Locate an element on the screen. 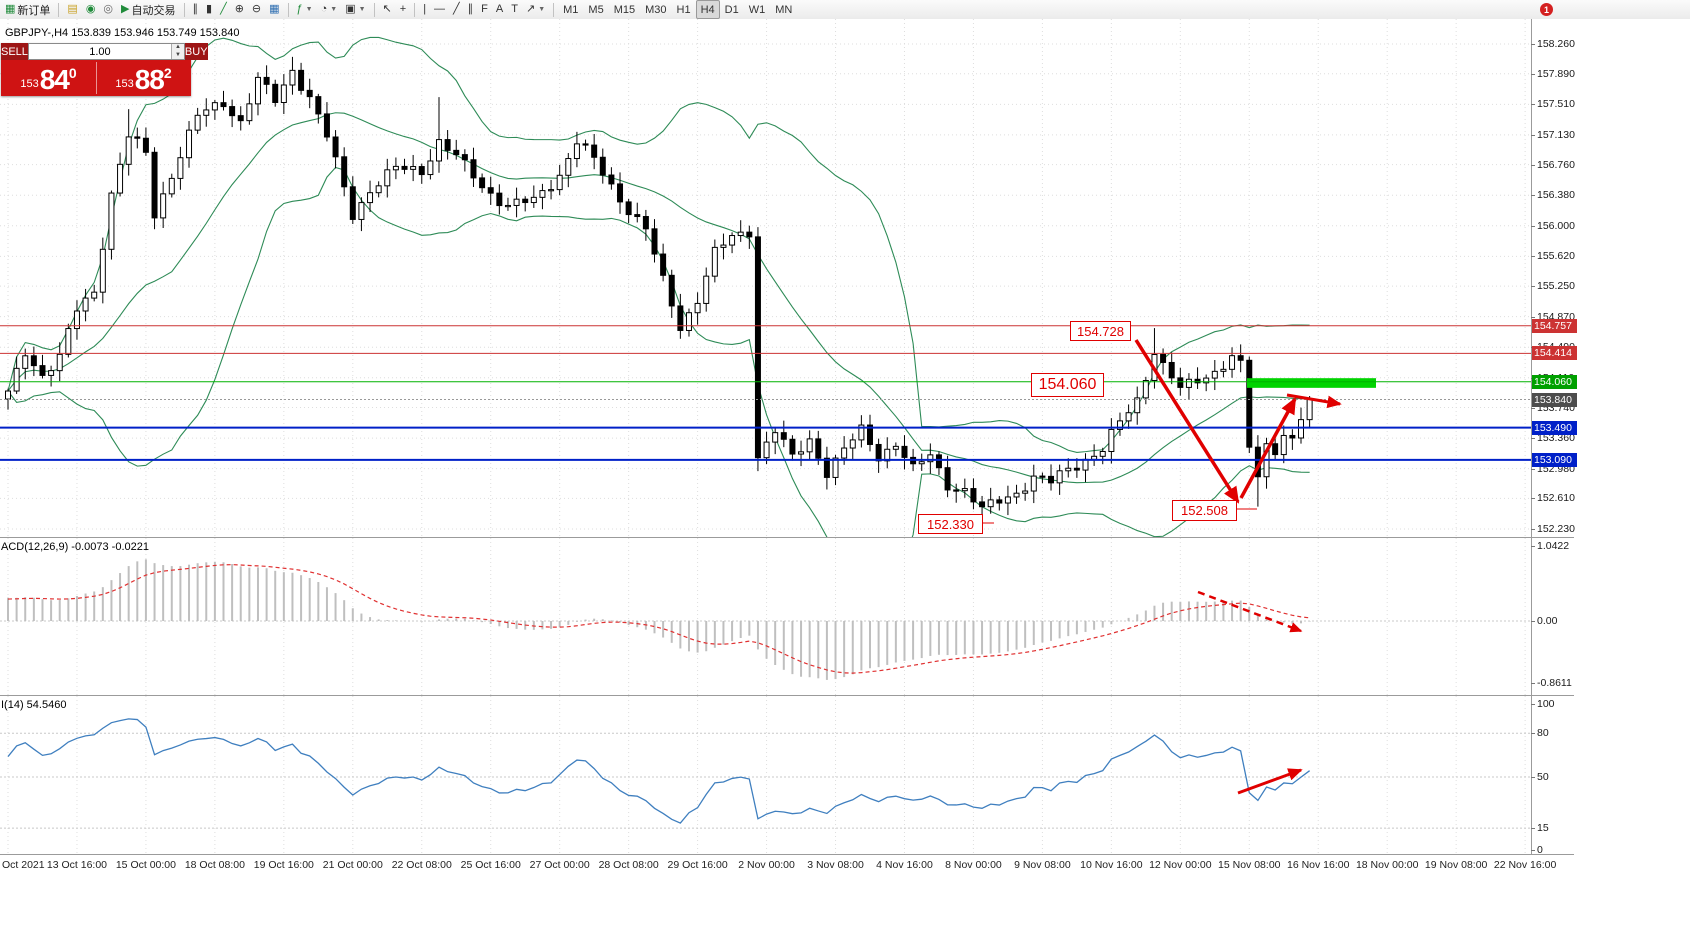  macd-tick-label: 1.0422 is located at coordinates (1553, 546).